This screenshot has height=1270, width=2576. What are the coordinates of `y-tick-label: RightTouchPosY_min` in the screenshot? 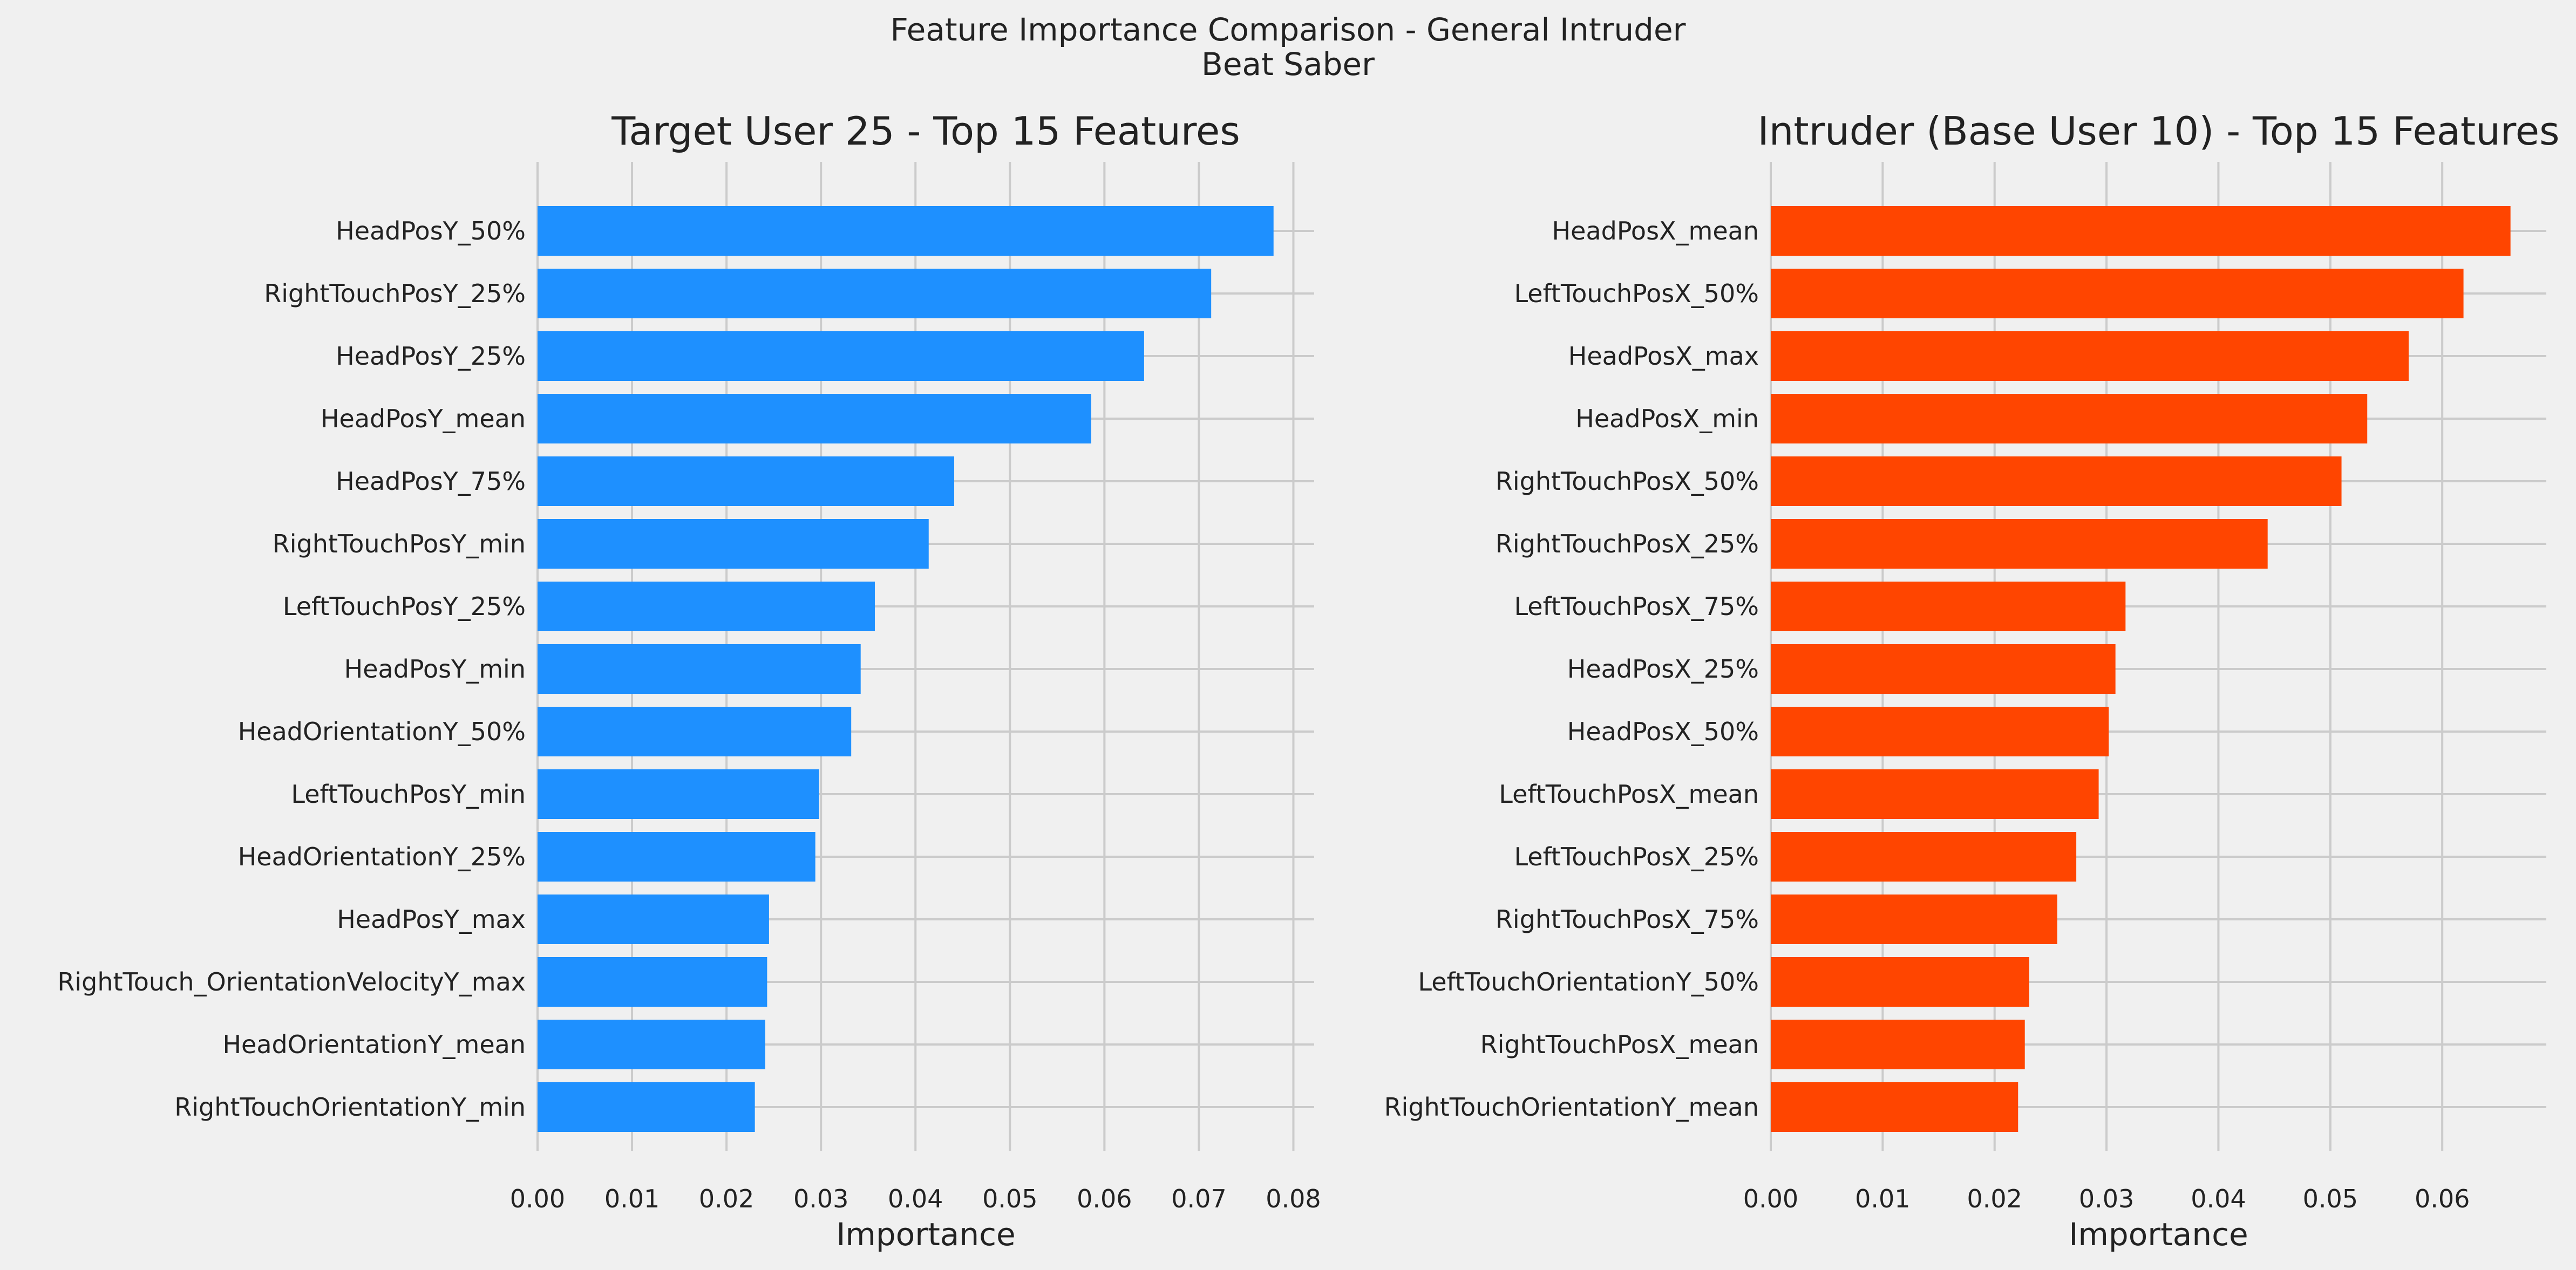 It's located at (399, 543).